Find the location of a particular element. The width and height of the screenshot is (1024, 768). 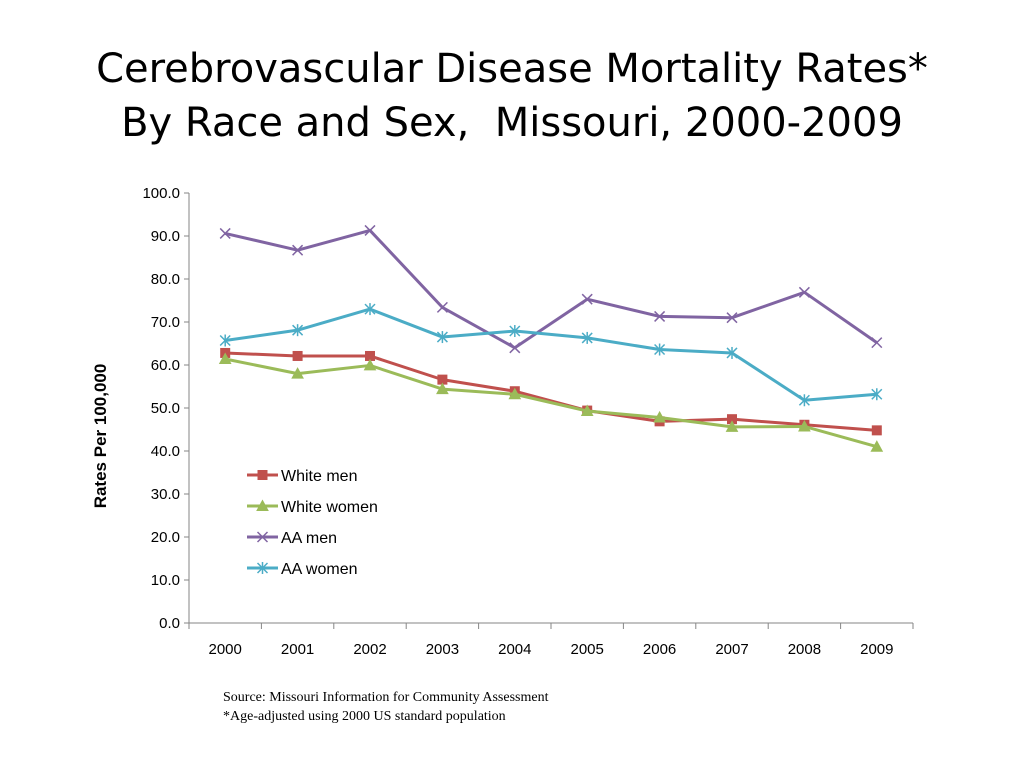

y-tick-label: 70.0 is located at coordinates (165, 322).